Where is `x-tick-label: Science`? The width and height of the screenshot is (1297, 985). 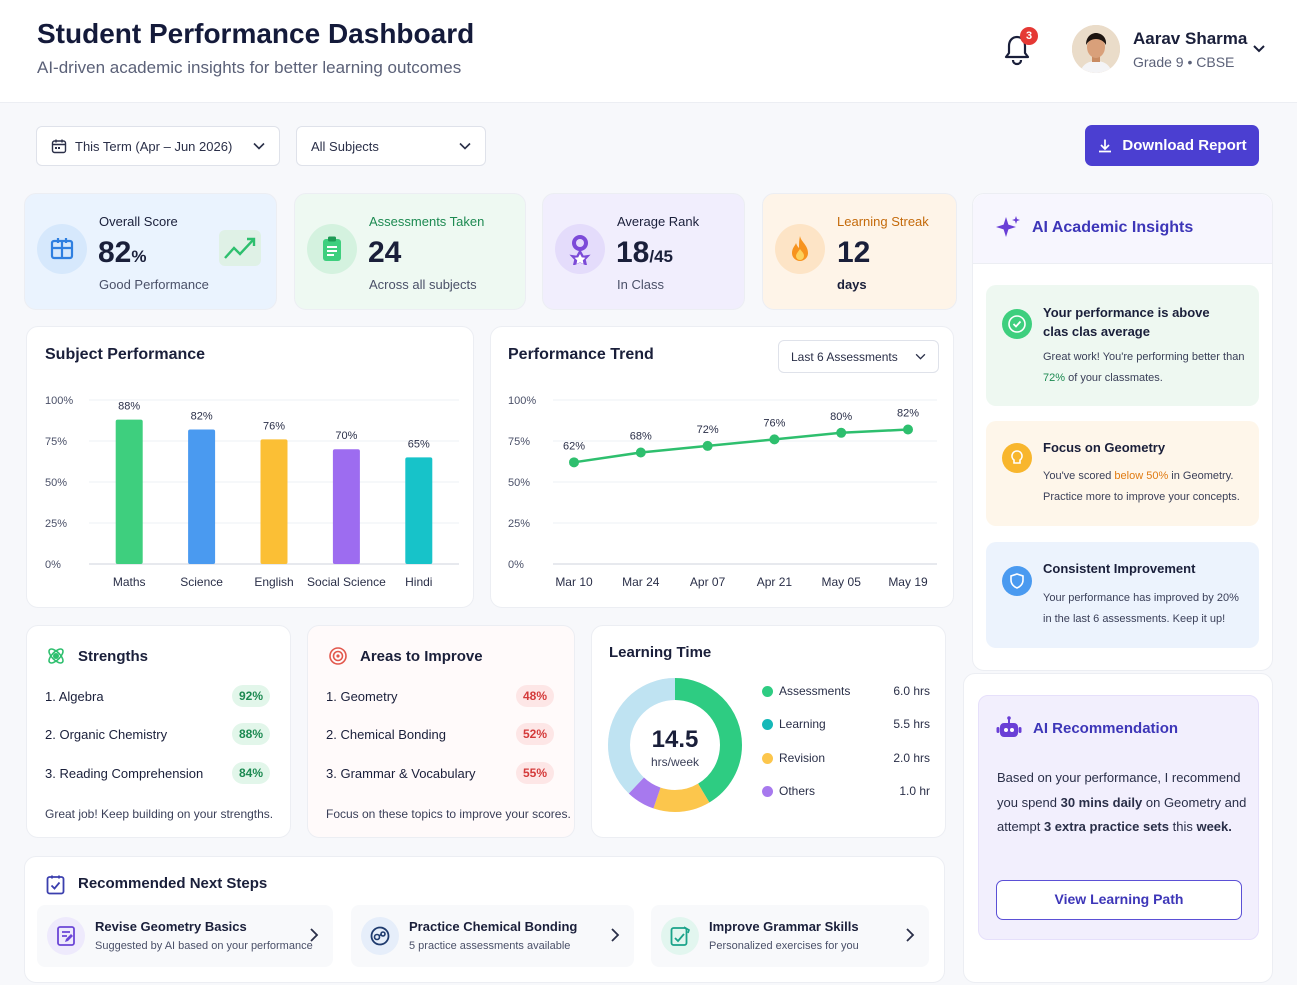
x-tick-label: Science is located at coordinates (201, 582).